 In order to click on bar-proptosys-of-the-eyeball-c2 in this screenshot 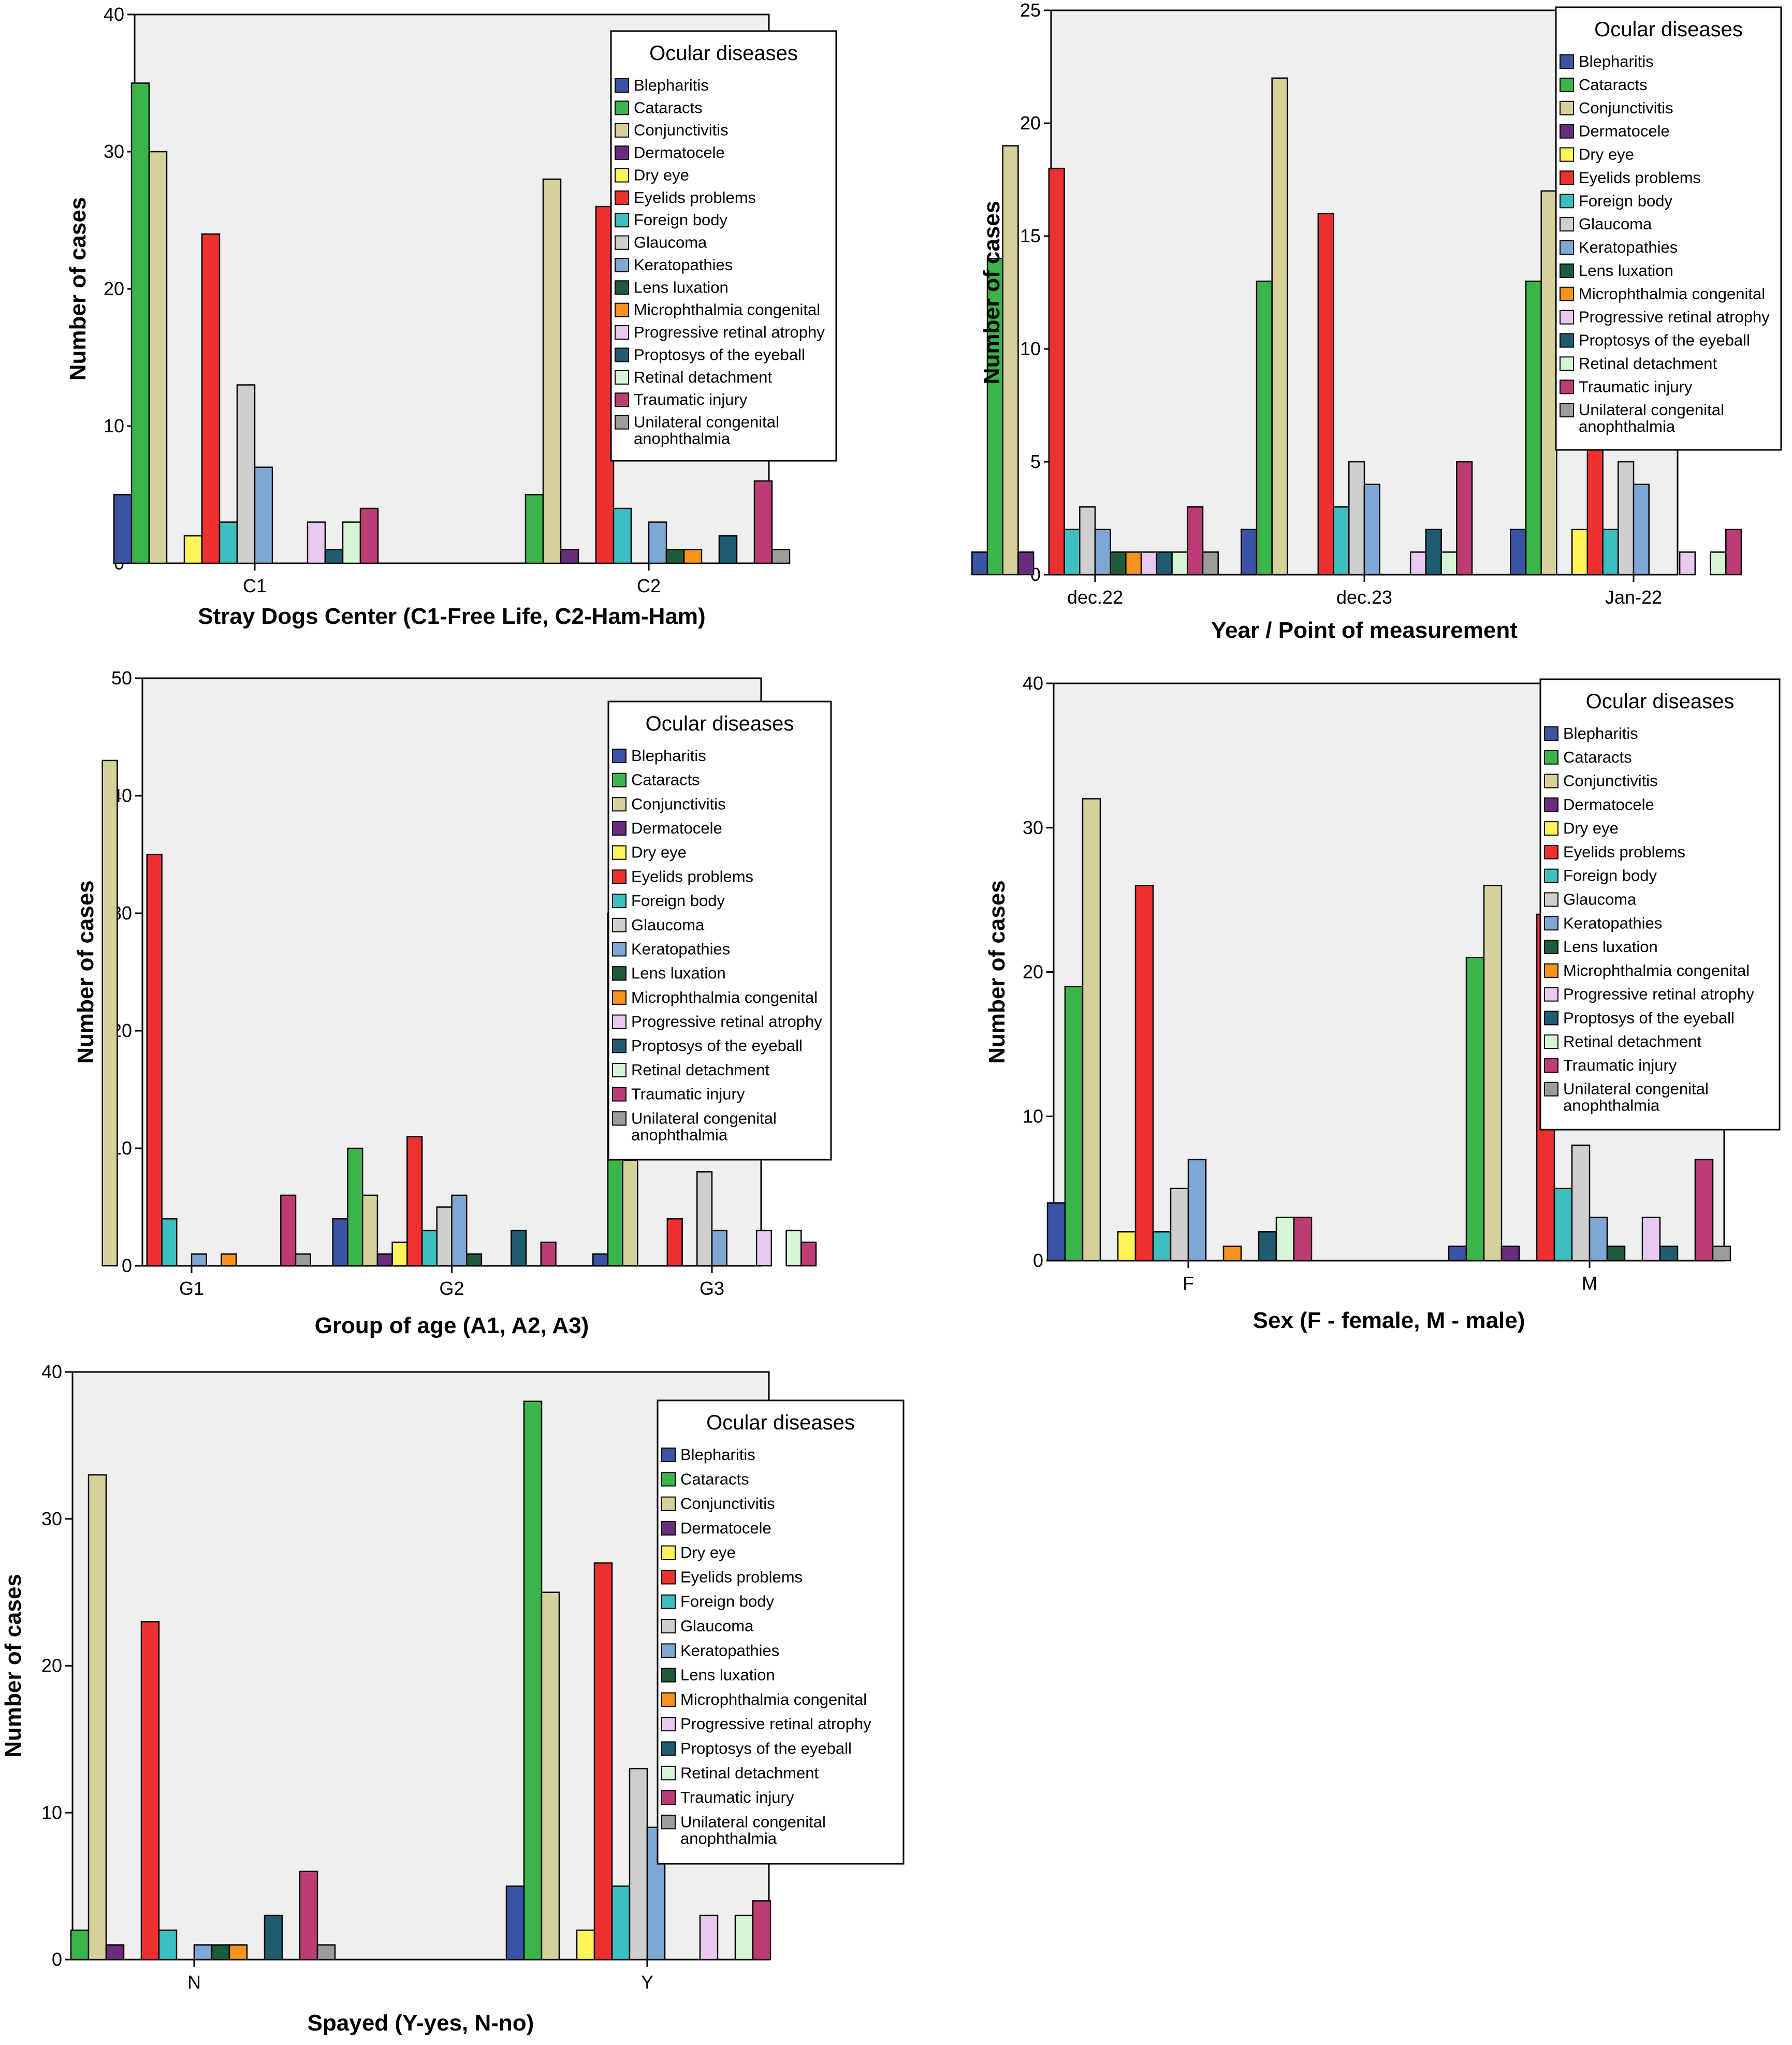, I will do `click(728, 549)`.